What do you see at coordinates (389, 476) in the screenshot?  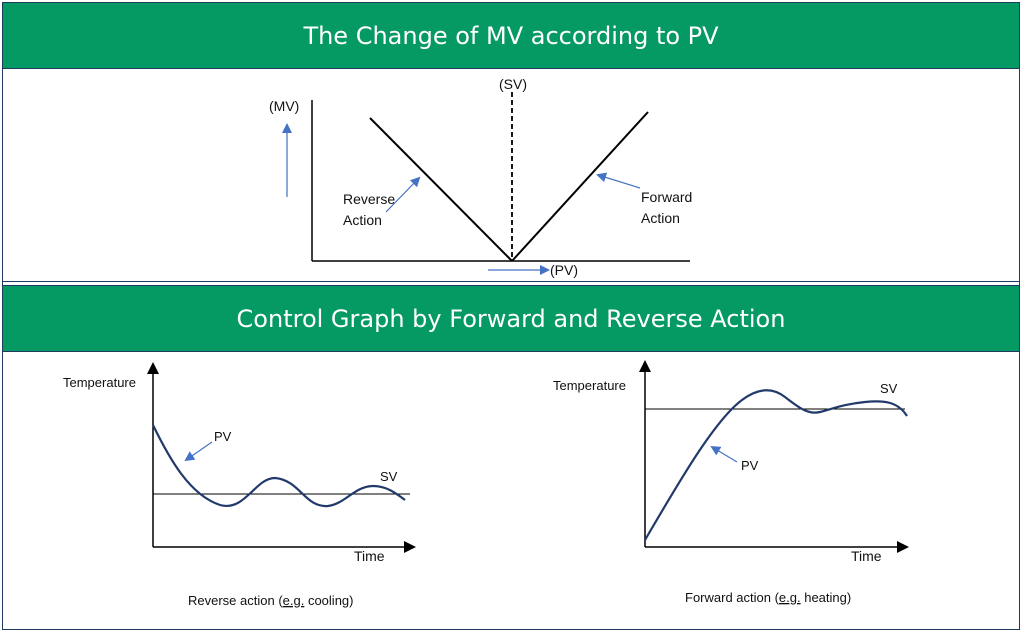 I see `left-sv-label: SV` at bounding box center [389, 476].